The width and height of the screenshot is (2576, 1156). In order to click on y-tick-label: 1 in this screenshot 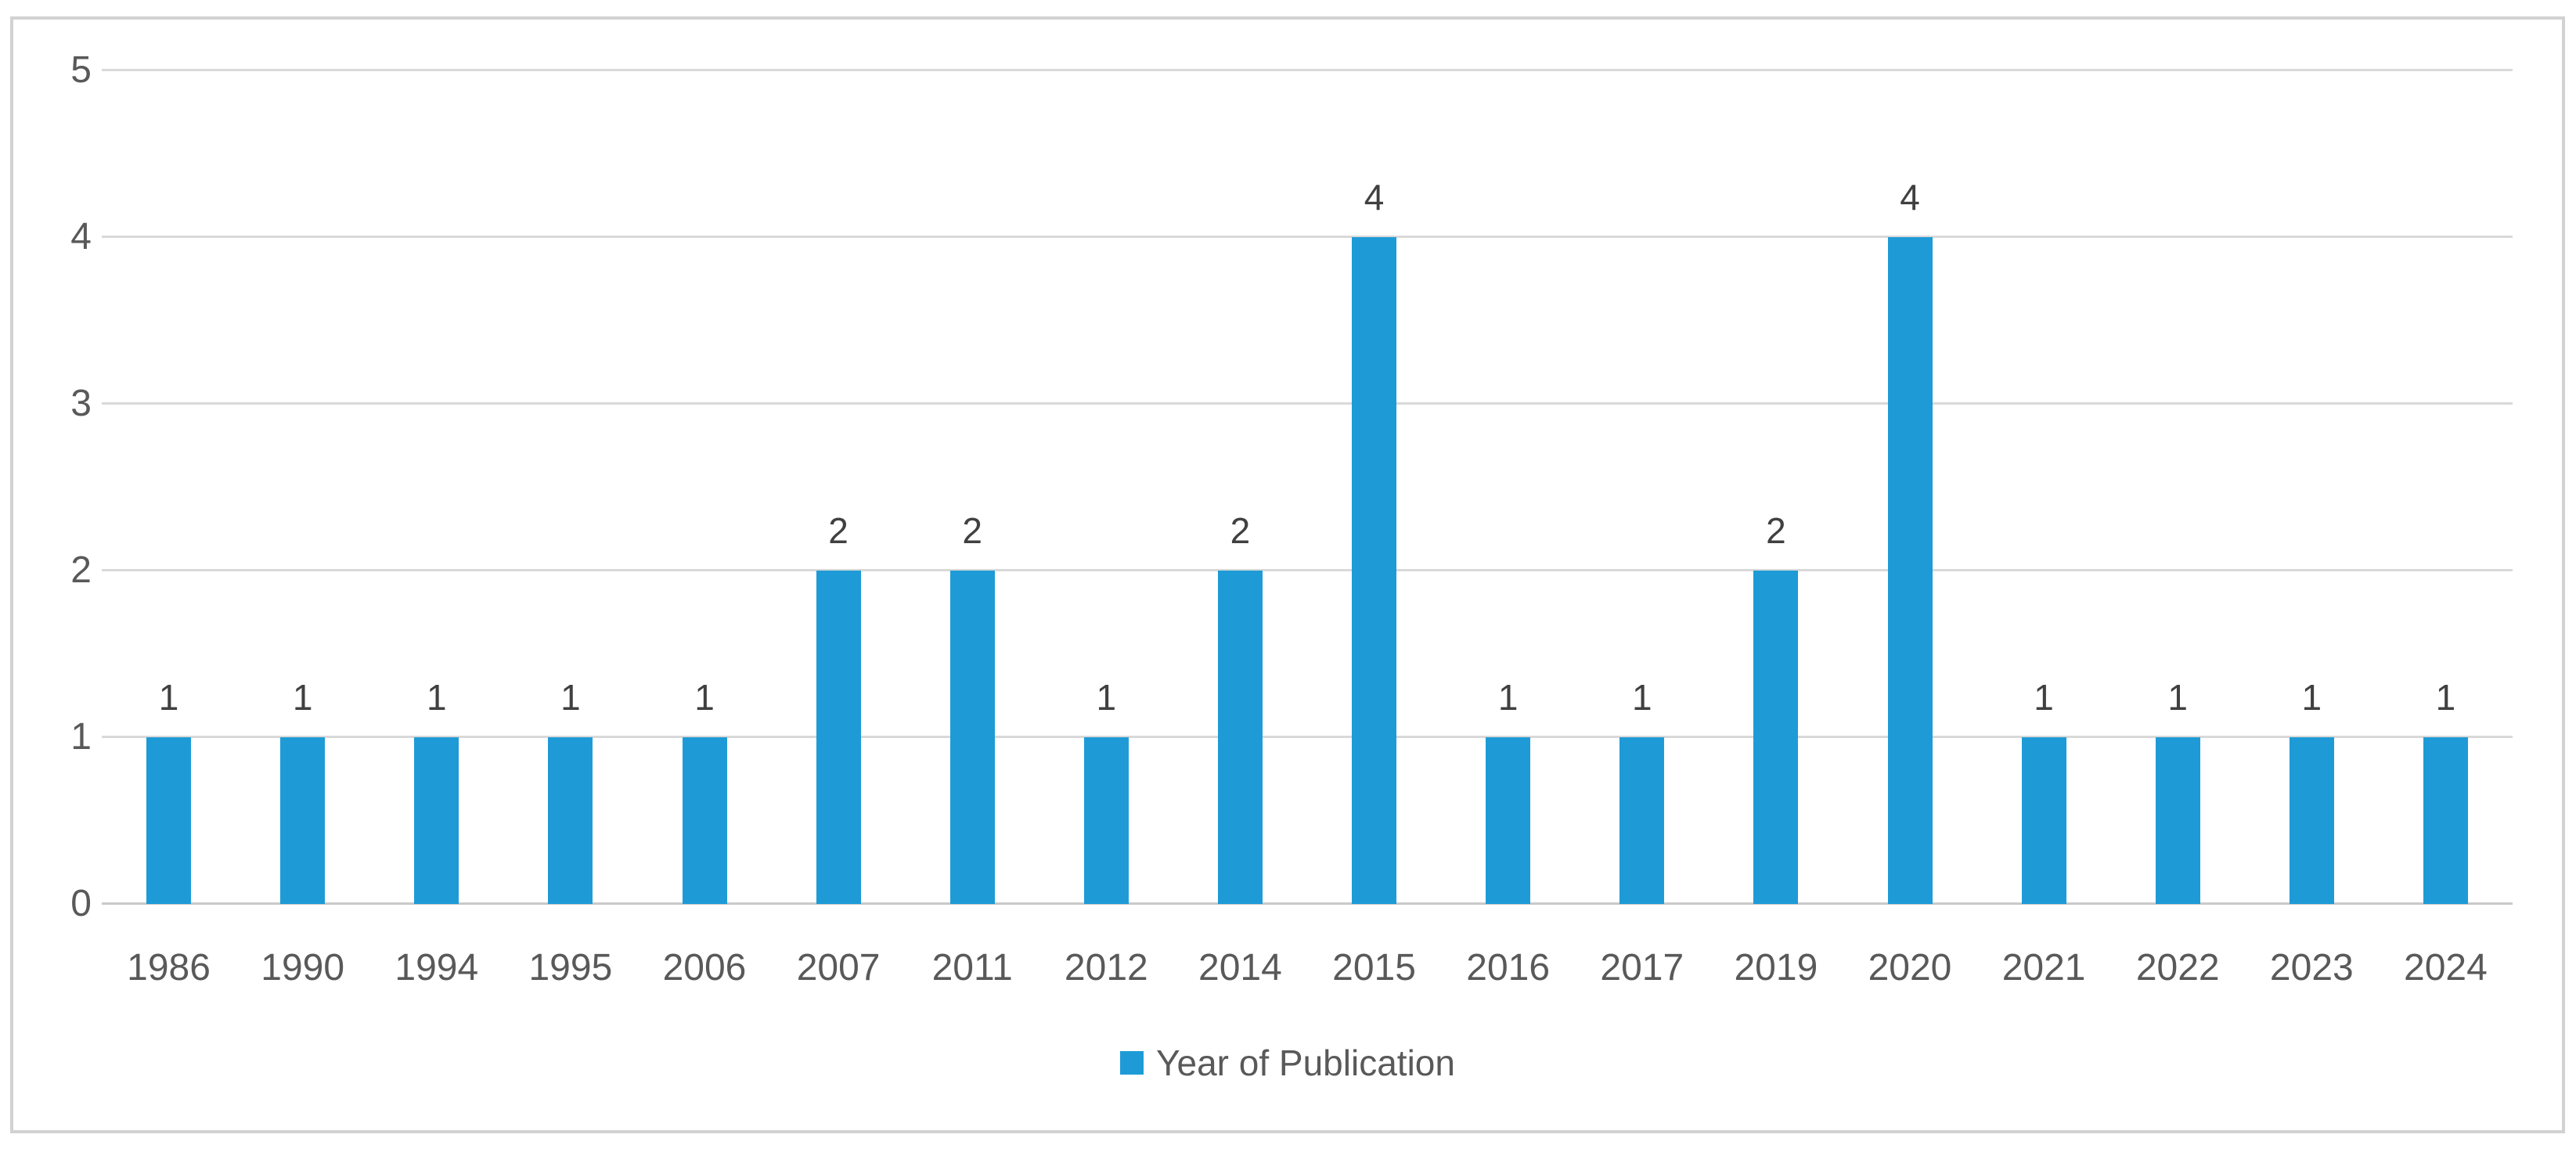, I will do `click(81, 737)`.